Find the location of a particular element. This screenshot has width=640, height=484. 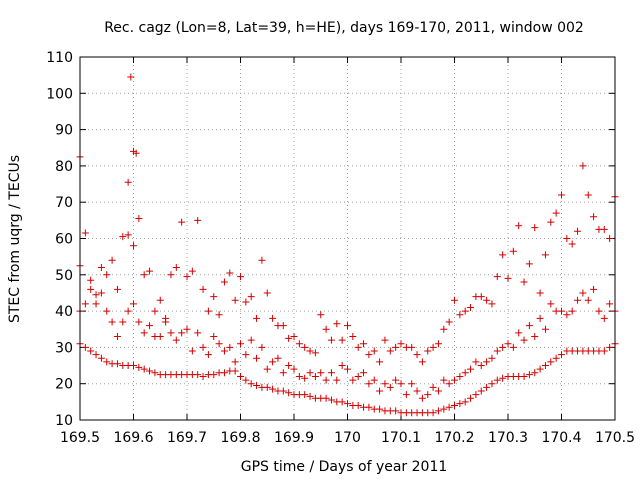

y-axis-label: STEC from uqrg / TECUs is located at coordinates (15, 239).